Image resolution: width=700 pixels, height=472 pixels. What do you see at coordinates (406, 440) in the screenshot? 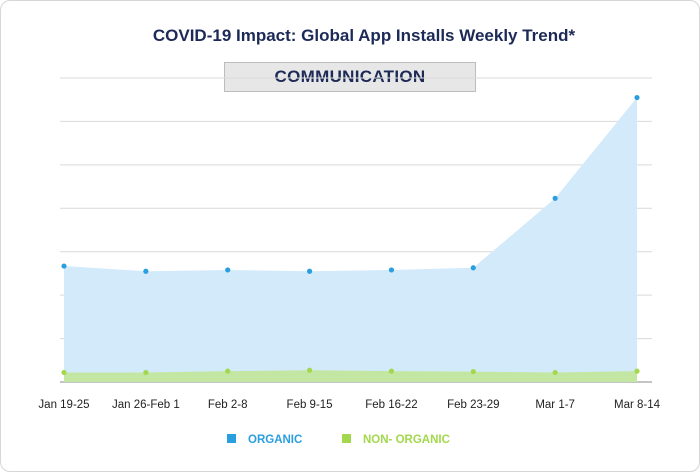
I see `legend-label-non-organic: NON- ORGANIC` at bounding box center [406, 440].